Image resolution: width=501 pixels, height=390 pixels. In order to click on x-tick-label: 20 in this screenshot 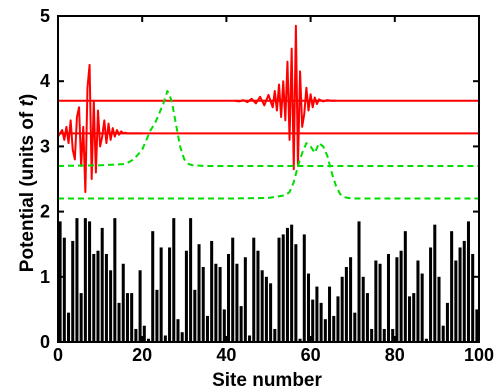, I will do `click(142, 355)`.